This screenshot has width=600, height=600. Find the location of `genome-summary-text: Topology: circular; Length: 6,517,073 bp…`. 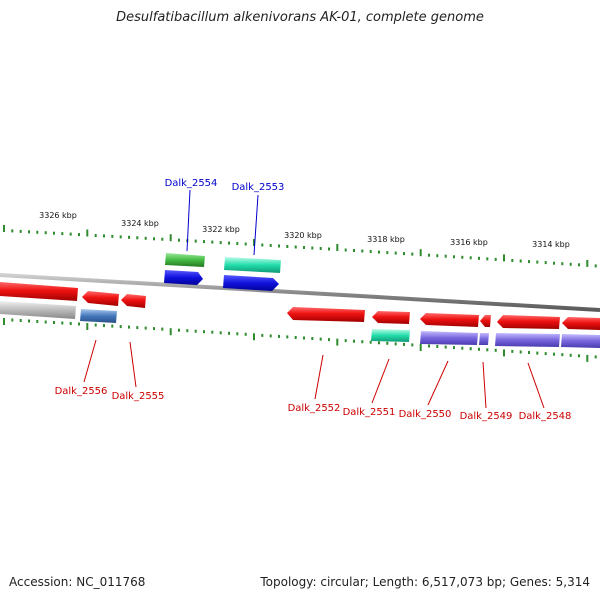

genome-summary-text: Topology: circular; Length: 6,517,073 bp… is located at coordinates (425, 582).